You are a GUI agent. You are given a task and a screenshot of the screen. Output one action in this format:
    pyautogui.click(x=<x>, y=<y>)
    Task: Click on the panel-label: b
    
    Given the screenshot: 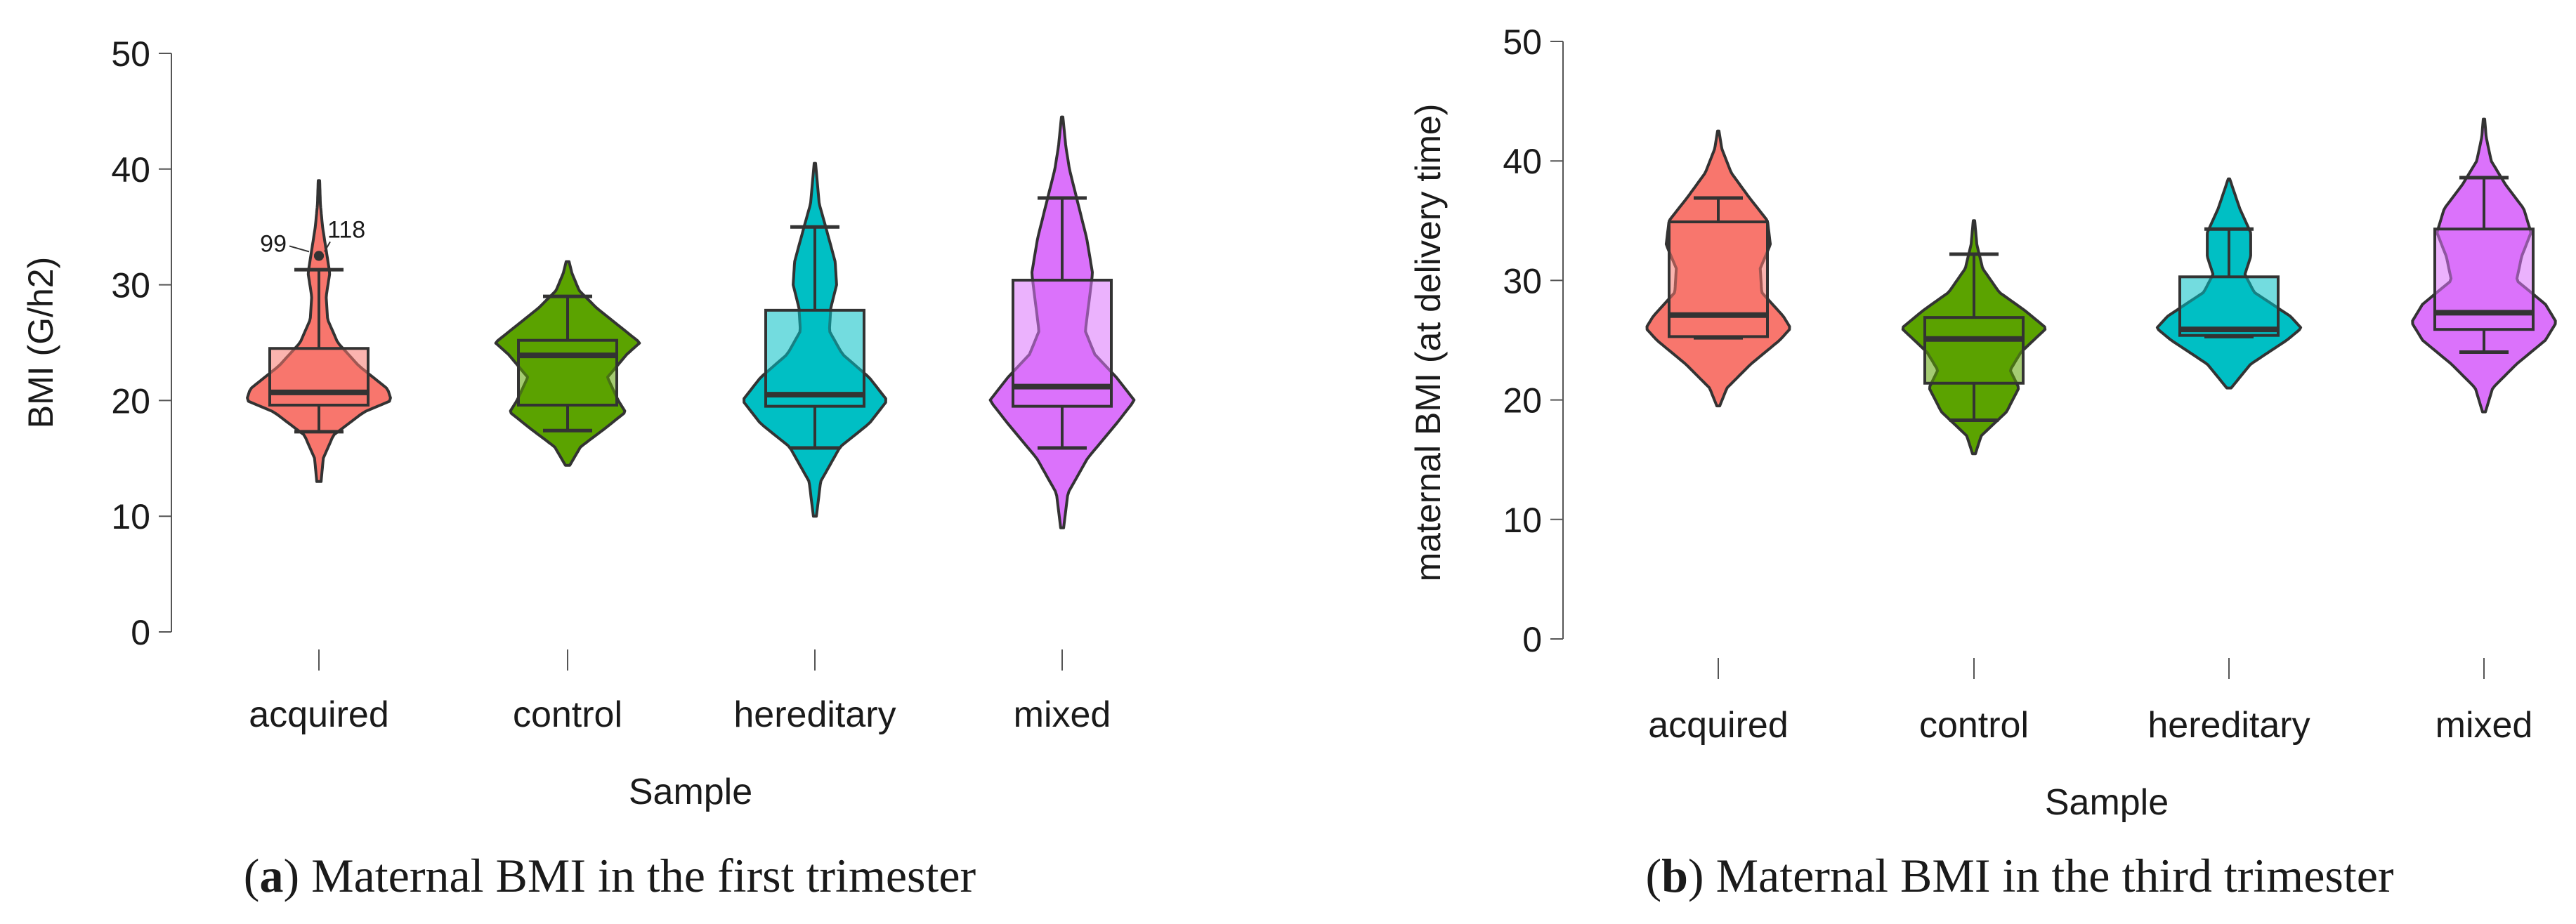 What is the action you would take?
    pyautogui.click(x=1674, y=876)
    